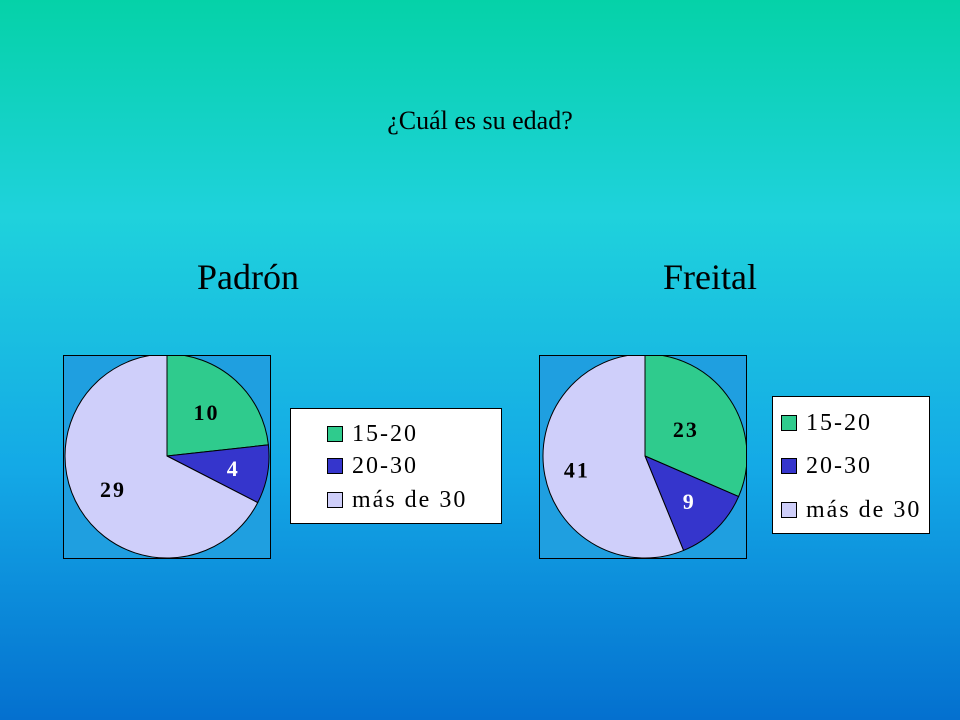  What do you see at coordinates (710, 277) in the screenshot?
I see `chart-title-freital: Freital` at bounding box center [710, 277].